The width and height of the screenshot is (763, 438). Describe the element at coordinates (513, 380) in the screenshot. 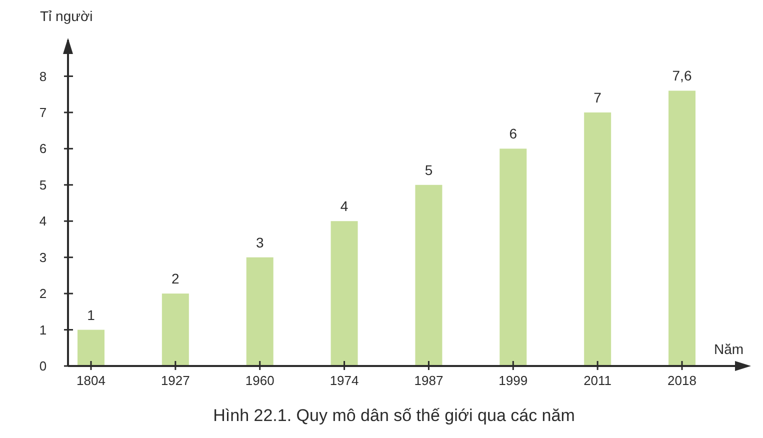

I see `x-tick-label: 1999` at that location.